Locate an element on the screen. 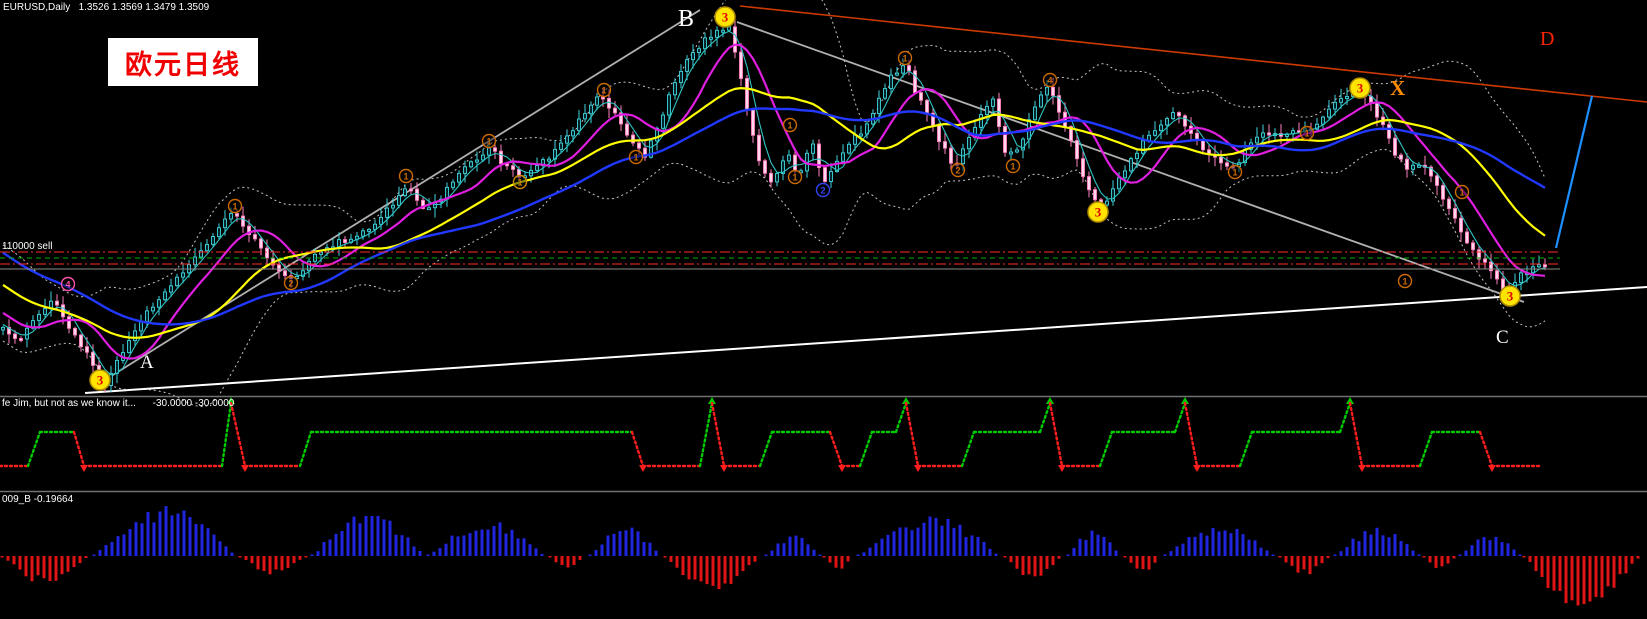 The image size is (1647, 619). order-line-label: 110000 sell is located at coordinates (27, 246).